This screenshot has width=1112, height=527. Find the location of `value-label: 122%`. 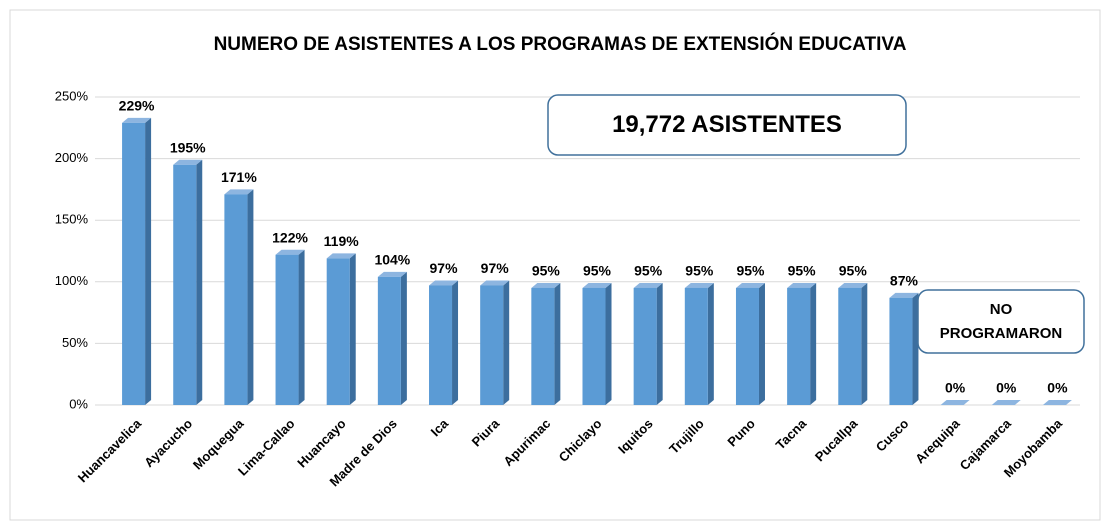

value-label: 122% is located at coordinates (290, 237).